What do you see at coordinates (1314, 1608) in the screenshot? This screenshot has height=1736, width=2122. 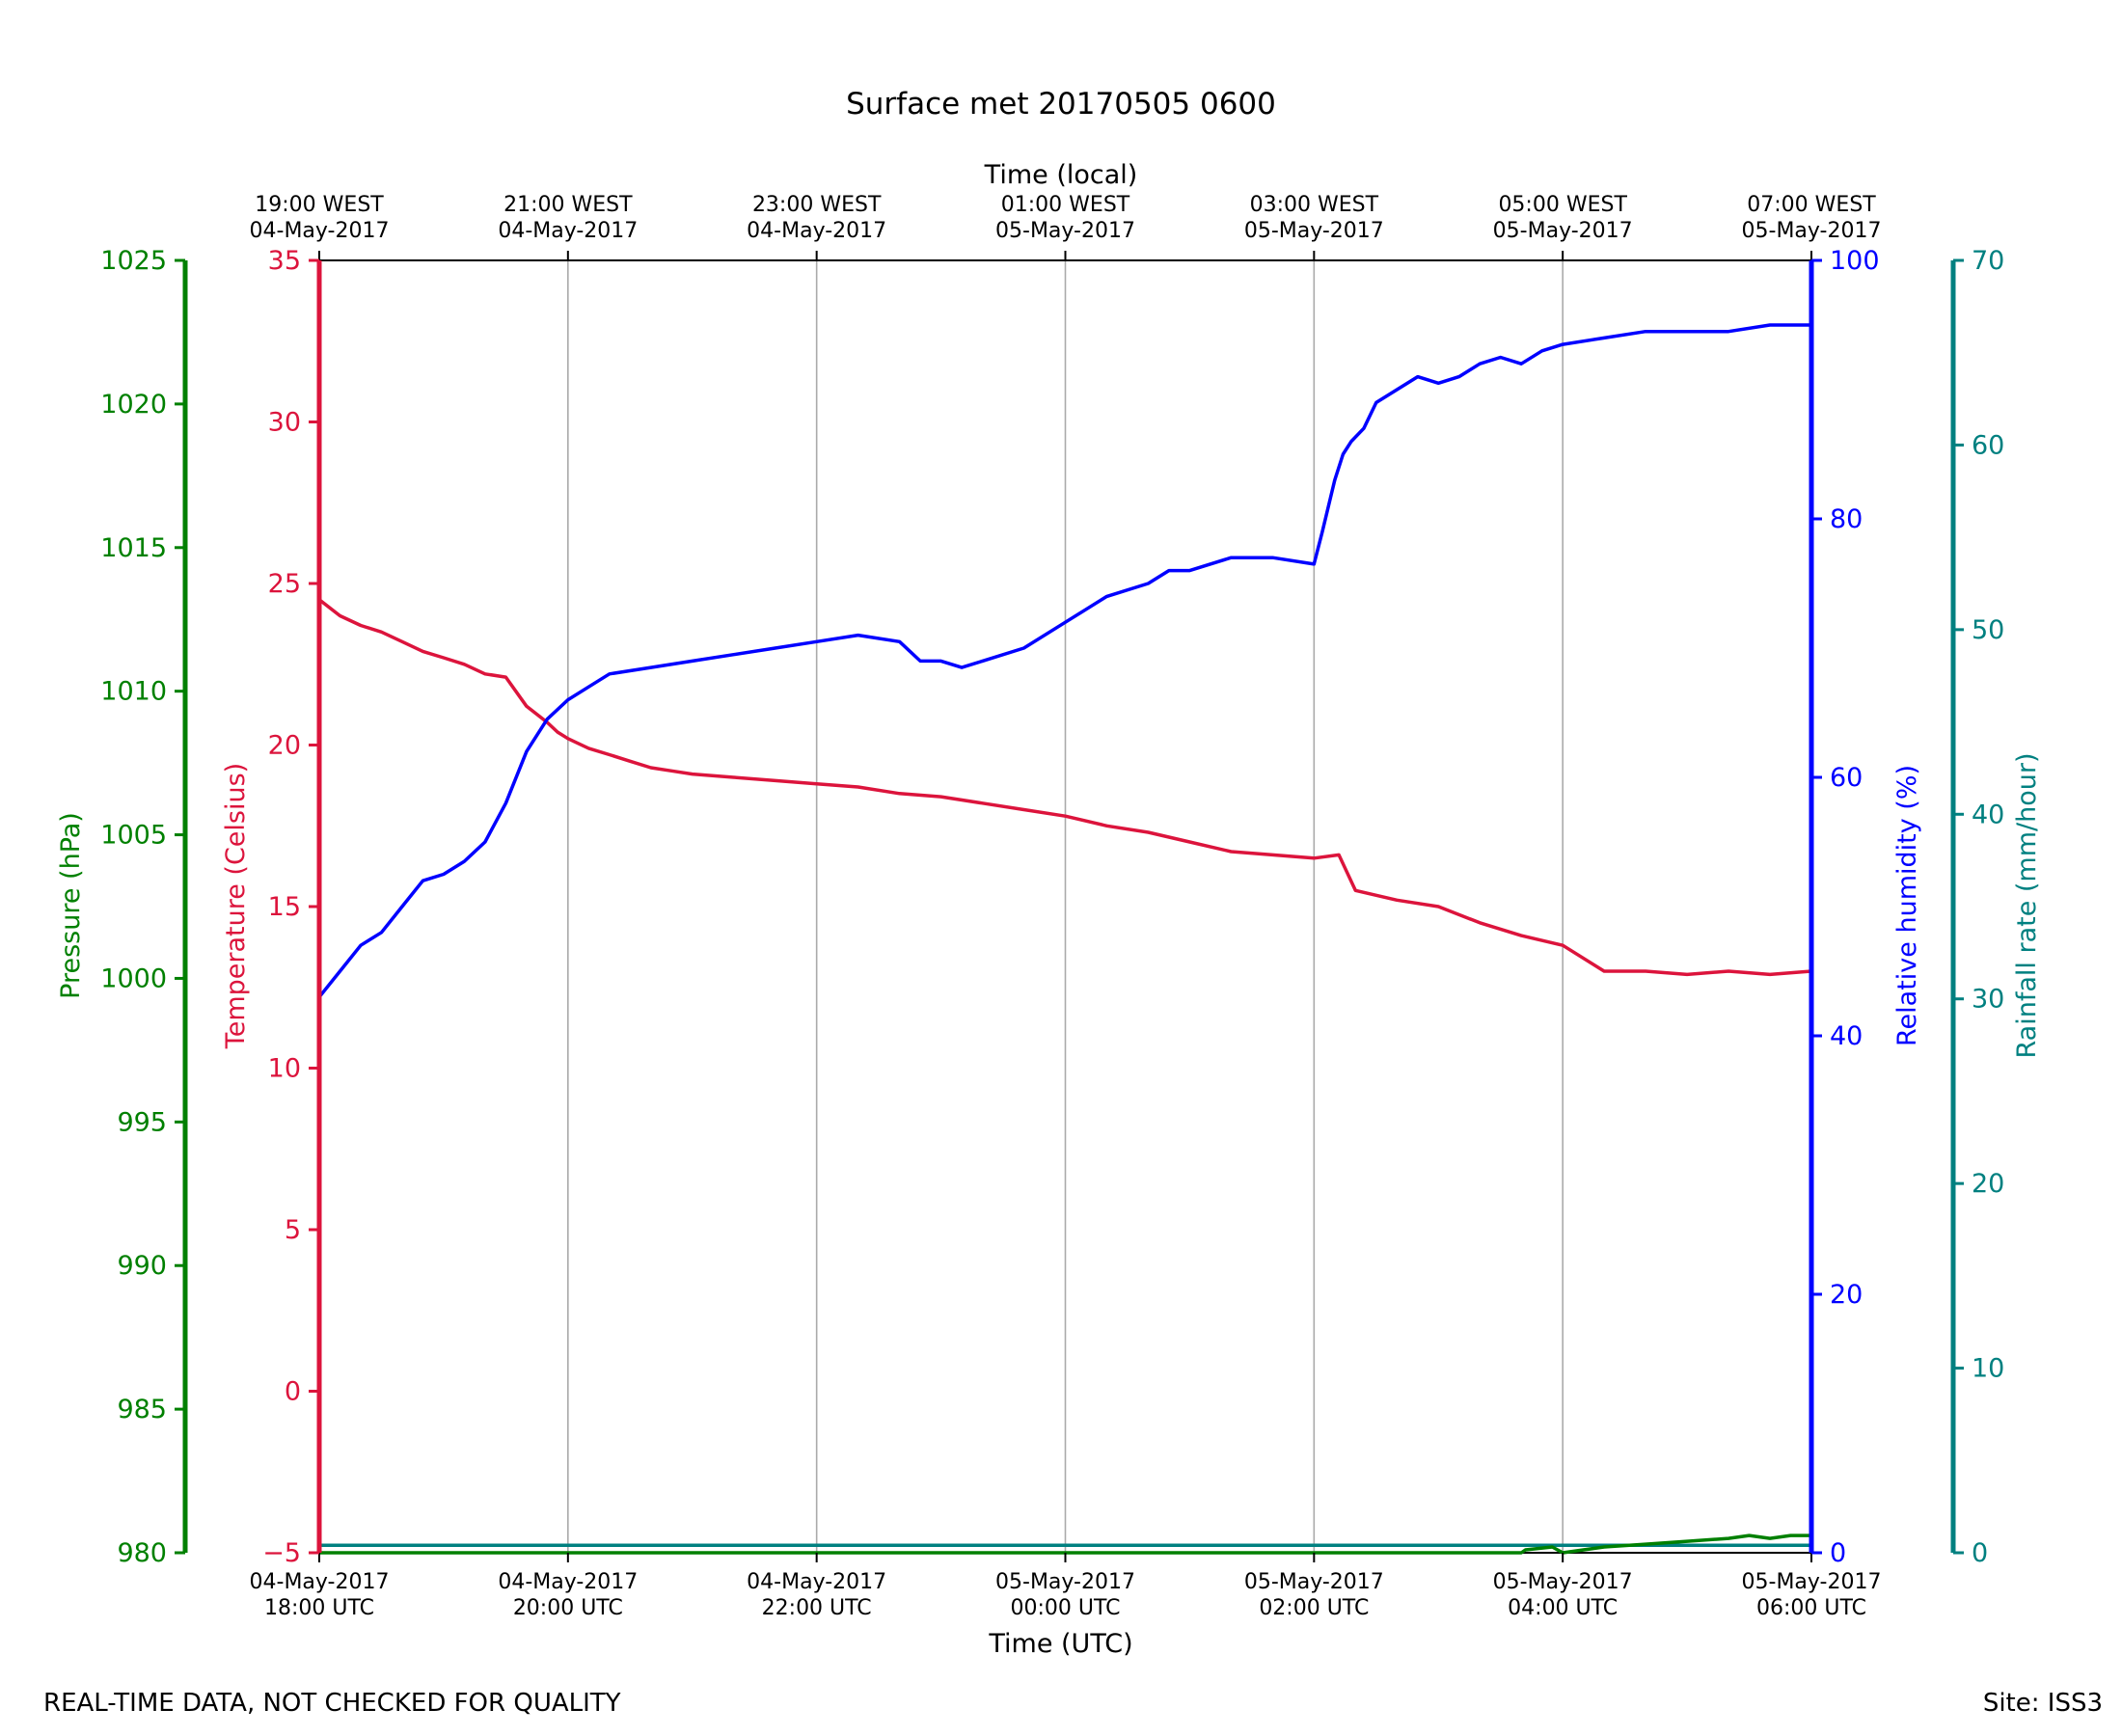 I see `x-tick-label: 02:00 UTC` at bounding box center [1314, 1608].